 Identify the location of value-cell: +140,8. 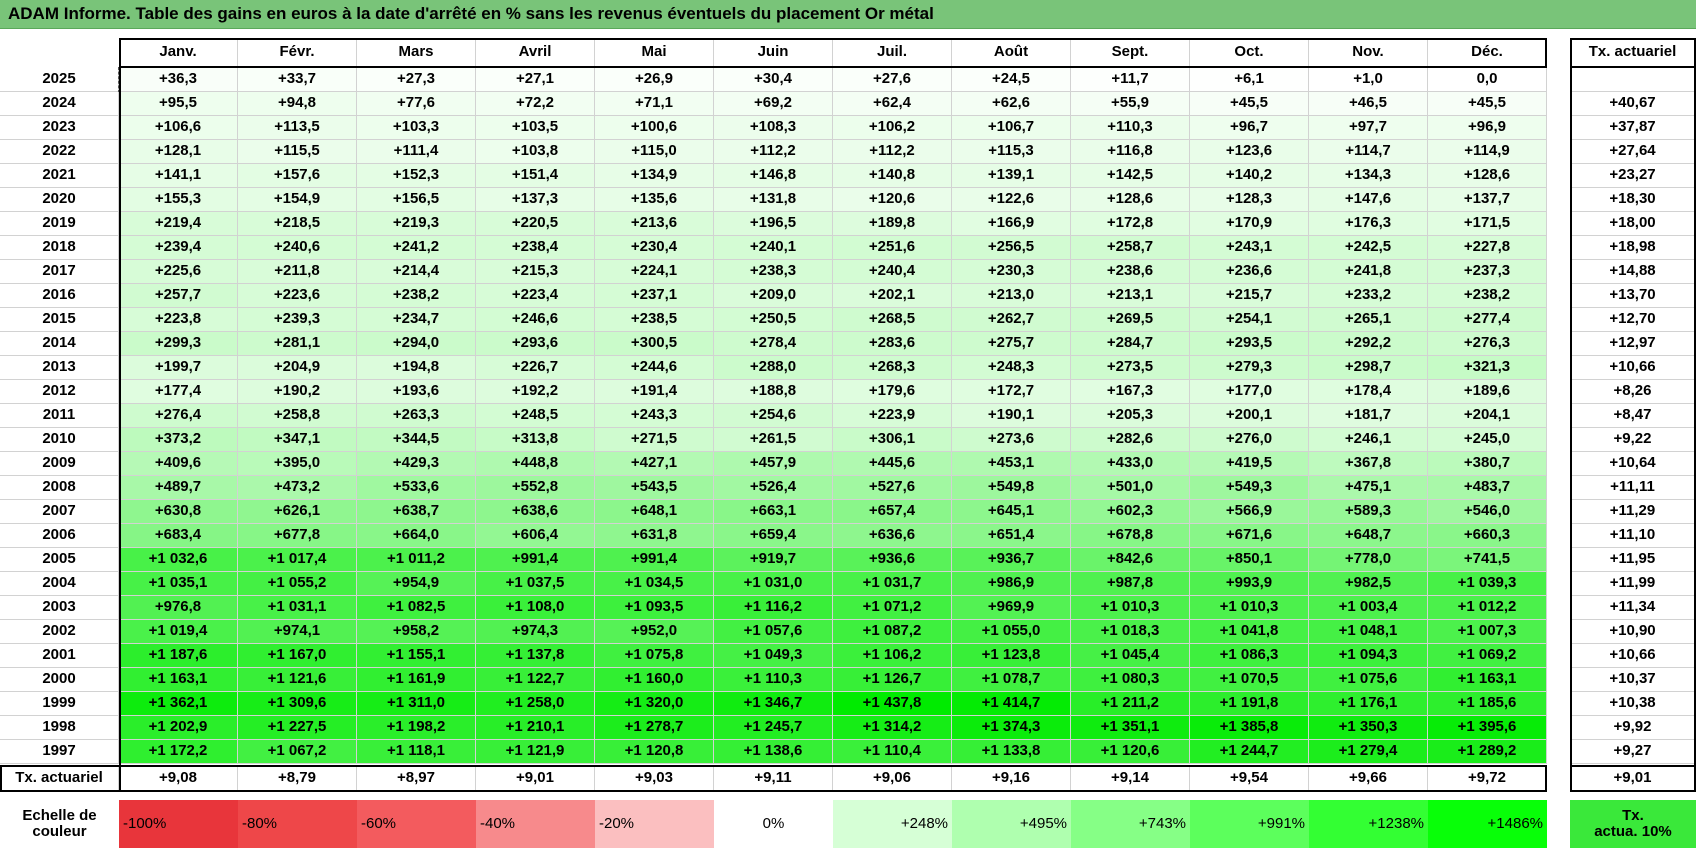
(892, 176).